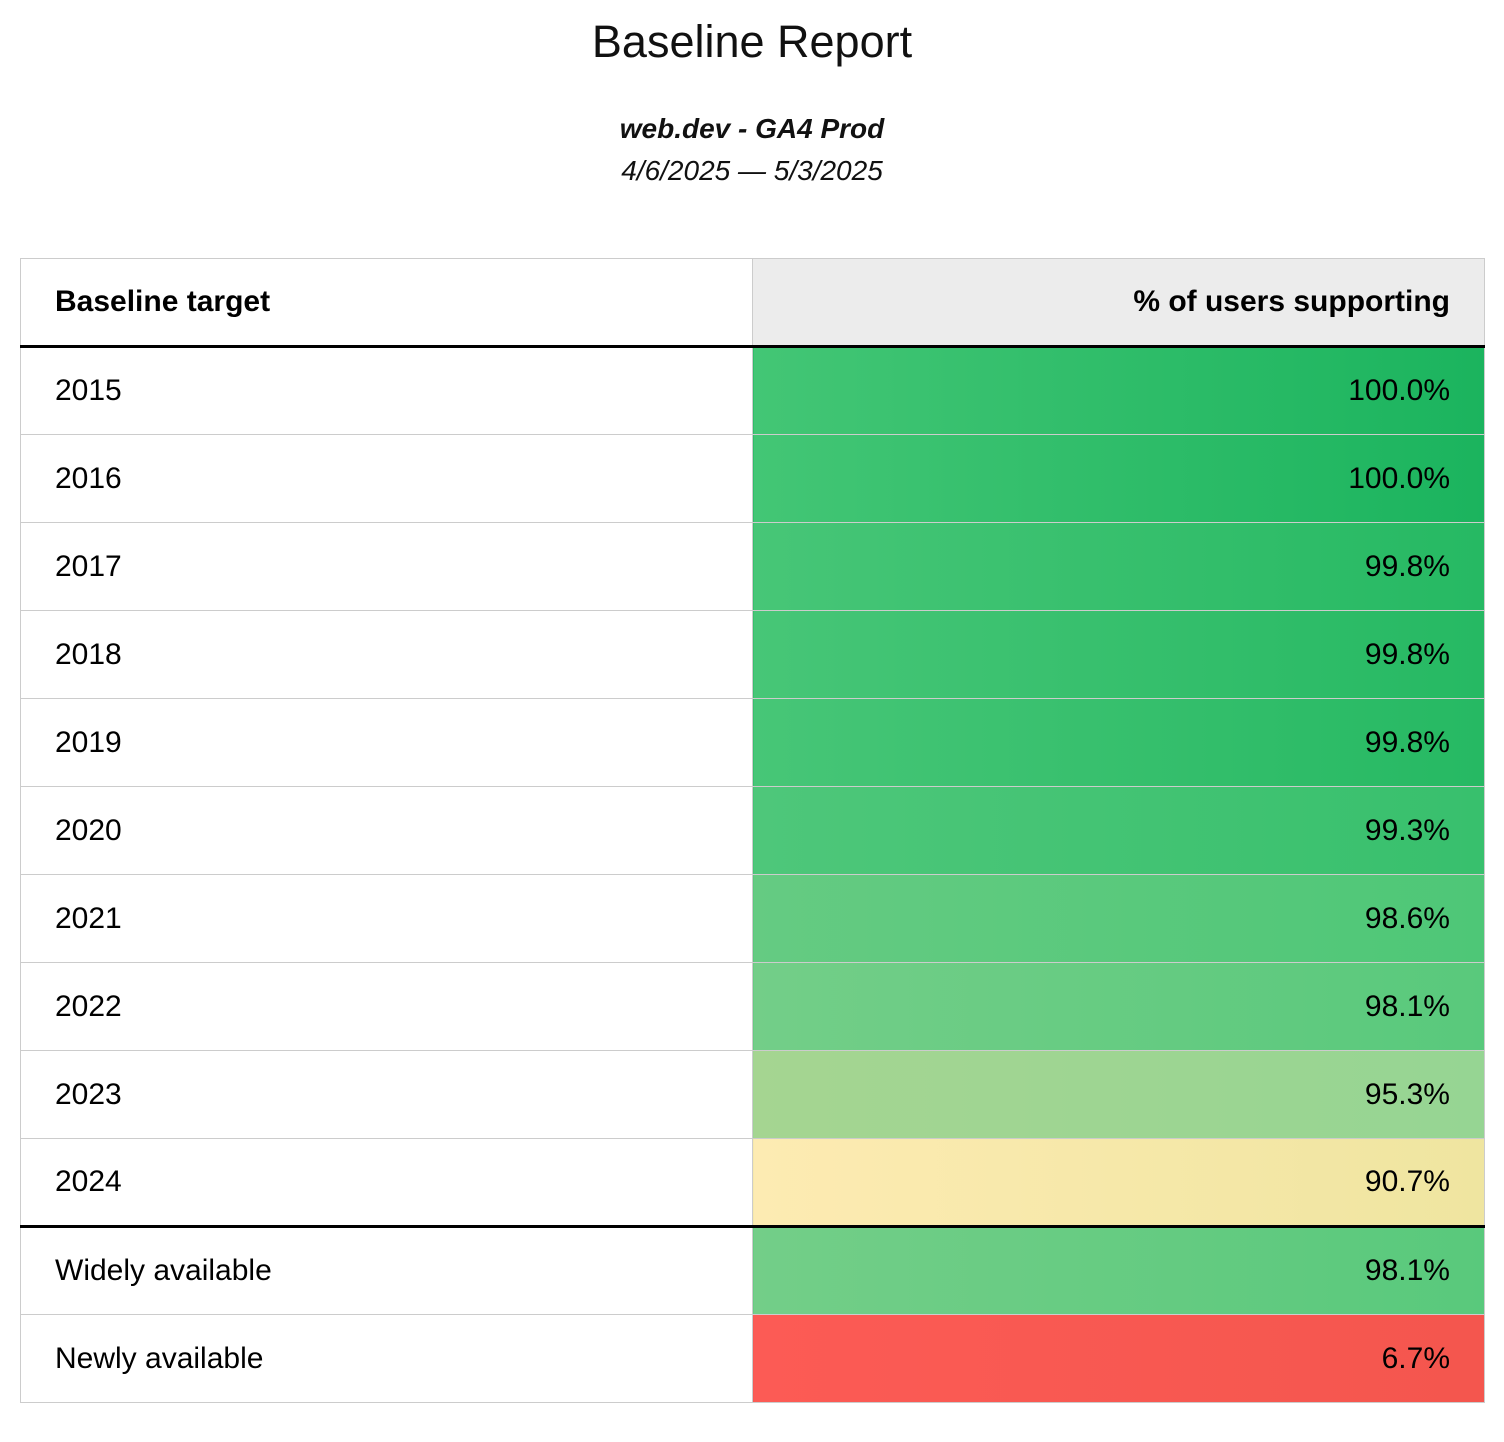 The width and height of the screenshot is (1504, 1442). I want to click on row-value-cell: 99.3%, so click(1118, 830).